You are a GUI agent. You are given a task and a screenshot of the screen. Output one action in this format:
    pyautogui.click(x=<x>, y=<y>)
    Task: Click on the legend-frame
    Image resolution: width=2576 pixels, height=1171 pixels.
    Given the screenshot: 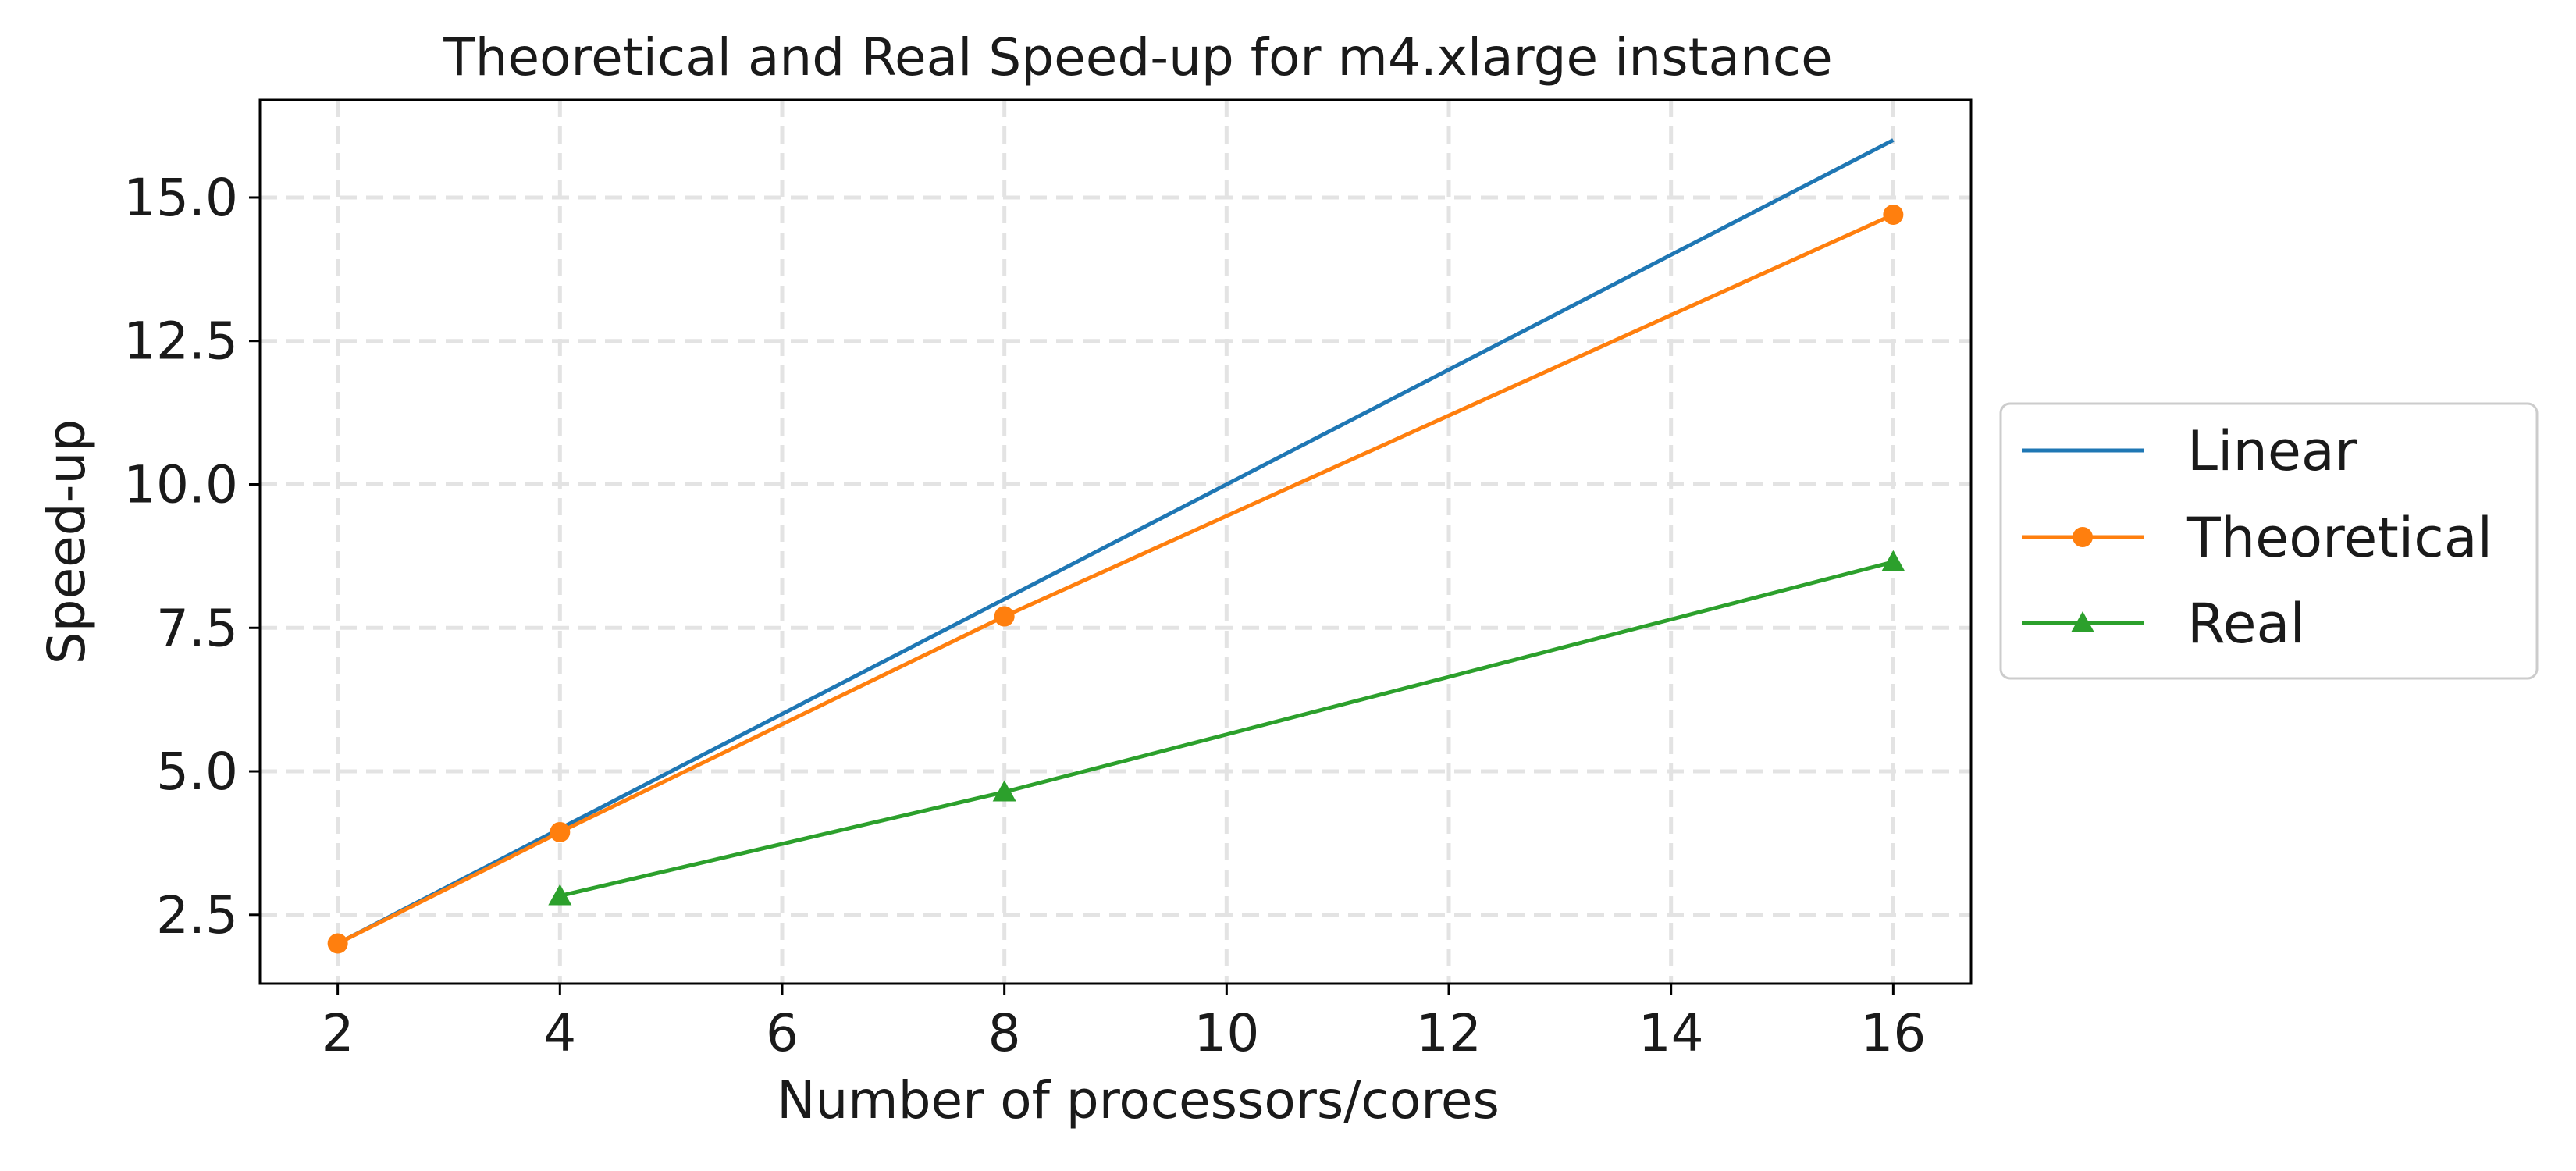 What is the action you would take?
    pyautogui.click(x=2269, y=541)
    